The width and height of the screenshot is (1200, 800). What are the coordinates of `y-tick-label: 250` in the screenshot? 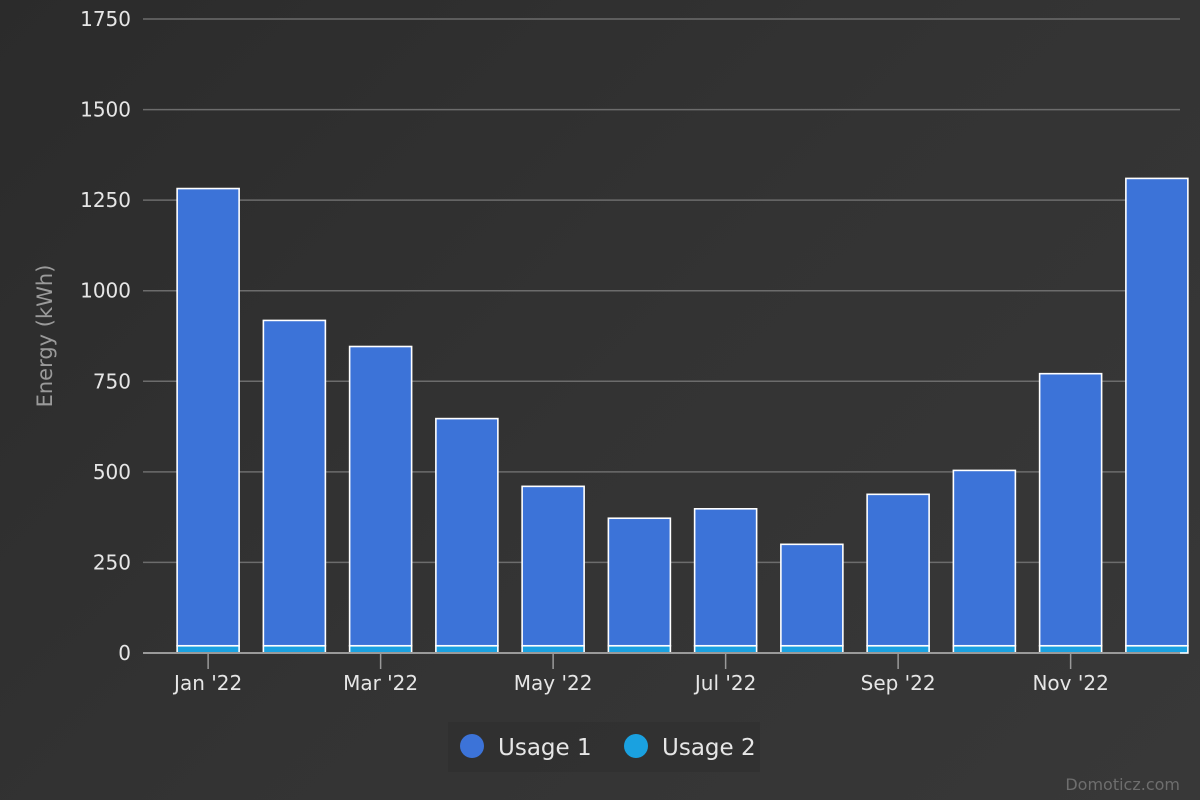 It's located at (112, 562).